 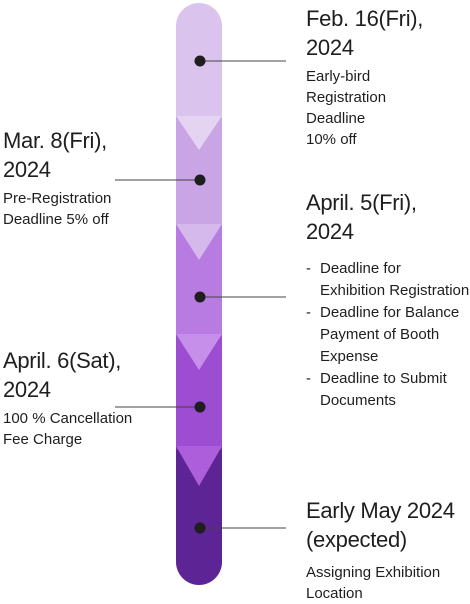 What do you see at coordinates (388, 390) in the screenshot?
I see `event-item: Deadline to Submit Documents` at bounding box center [388, 390].